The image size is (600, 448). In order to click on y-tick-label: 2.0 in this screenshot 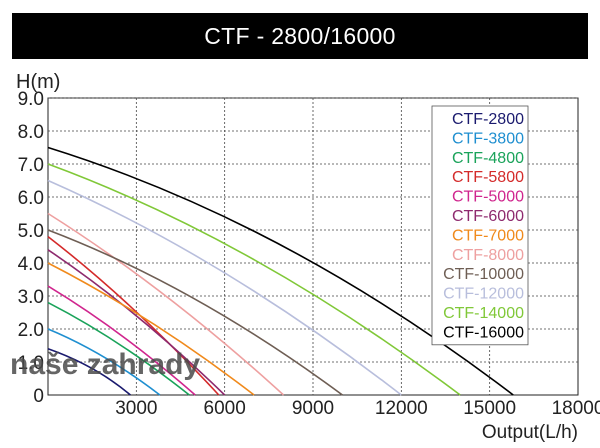, I will do `click(31, 330)`.